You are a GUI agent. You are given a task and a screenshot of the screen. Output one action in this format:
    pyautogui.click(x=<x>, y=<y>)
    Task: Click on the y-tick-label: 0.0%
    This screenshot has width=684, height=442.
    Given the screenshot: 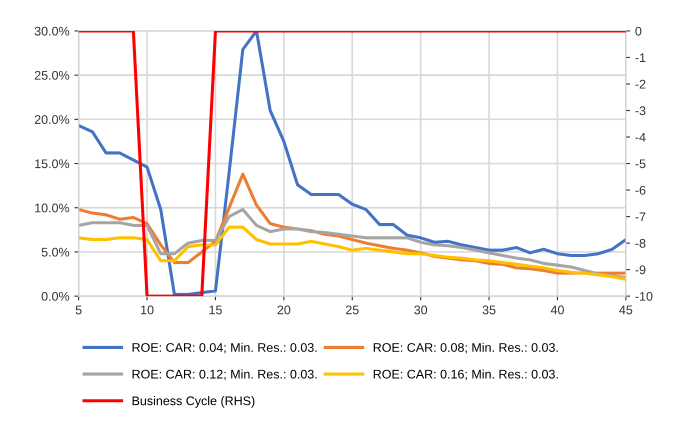 What is the action you would take?
    pyautogui.click(x=56, y=296)
    